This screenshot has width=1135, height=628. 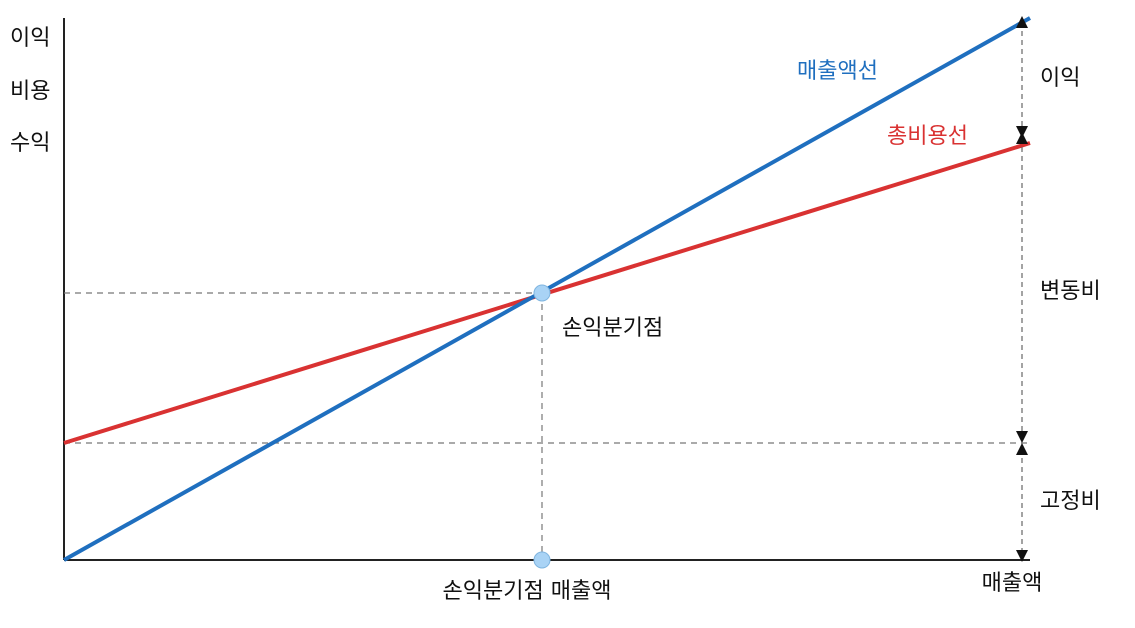 What do you see at coordinates (1012, 583) in the screenshot?
I see `sales-axis-label: 매출액` at bounding box center [1012, 583].